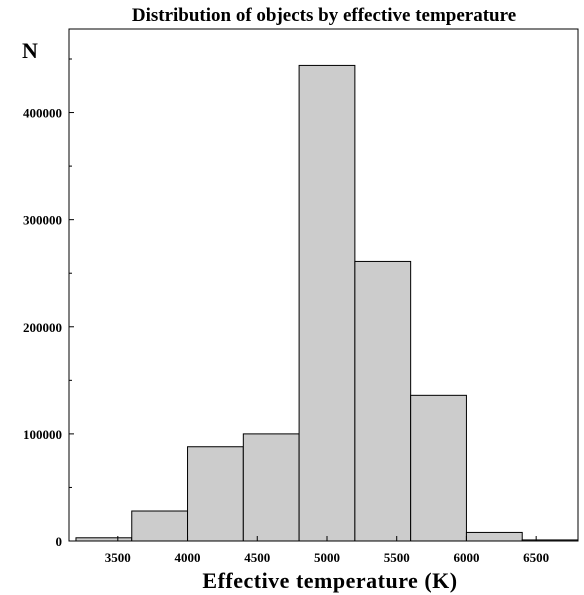 Image resolution: width=584 pixels, height=595 pixels. Describe the element at coordinates (42, 327) in the screenshot. I see `y-tick-label-2: 200000` at that location.